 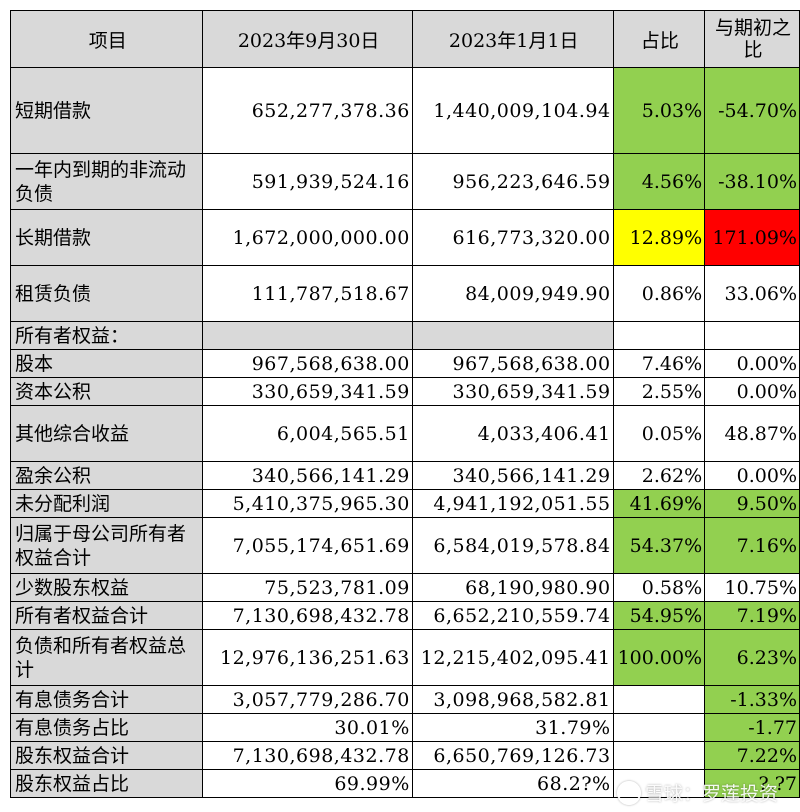 What do you see at coordinates (752, 181) in the screenshot?
I see `change-cell: -38.10%` at bounding box center [752, 181].